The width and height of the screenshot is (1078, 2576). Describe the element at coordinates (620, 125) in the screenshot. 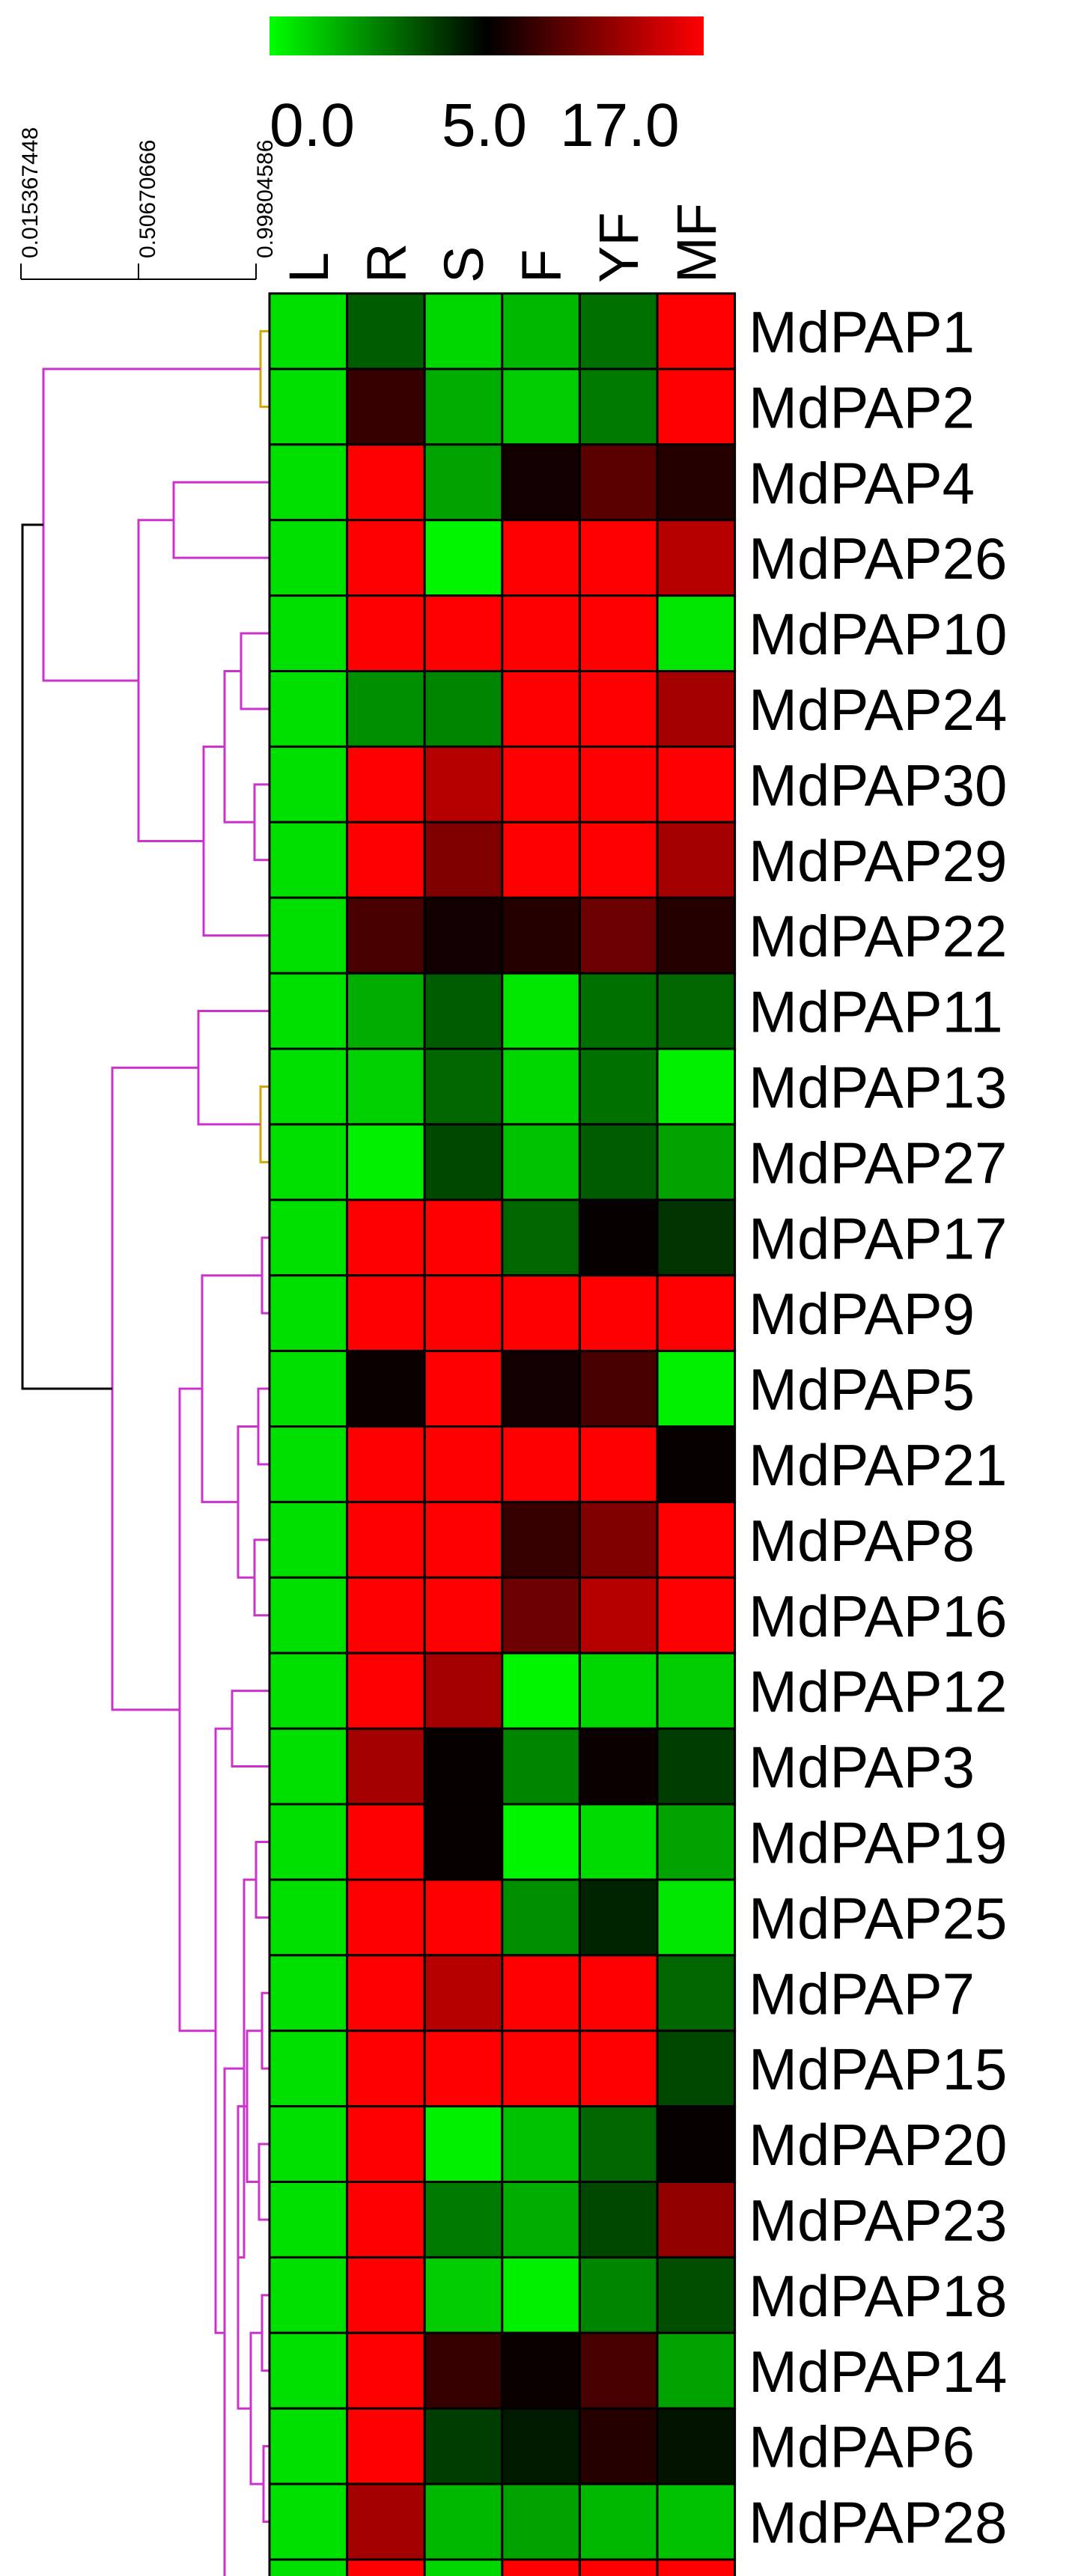

I see `colorbar-tick-label: 17.0` at that location.